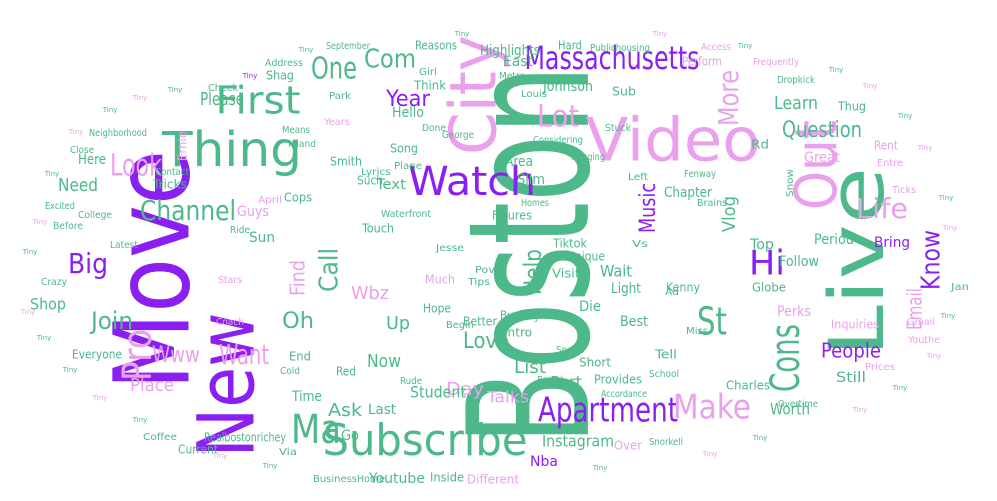  Describe the element at coordinates (404, 149) in the screenshot. I see `word-song: Song` at that location.